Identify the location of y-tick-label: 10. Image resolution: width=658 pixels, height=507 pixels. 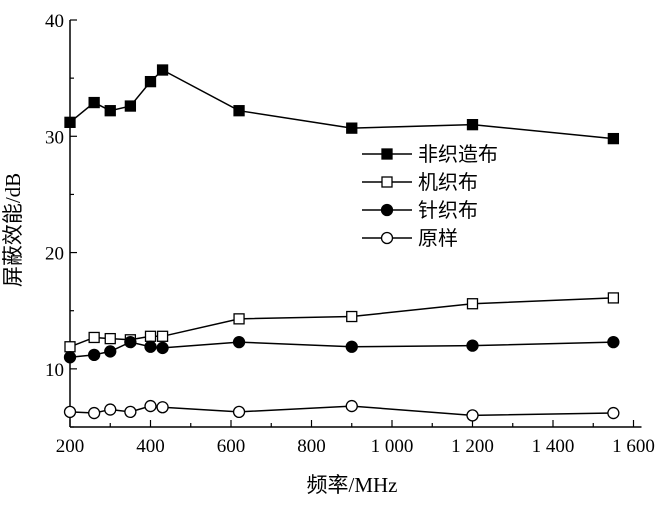
(54, 370).